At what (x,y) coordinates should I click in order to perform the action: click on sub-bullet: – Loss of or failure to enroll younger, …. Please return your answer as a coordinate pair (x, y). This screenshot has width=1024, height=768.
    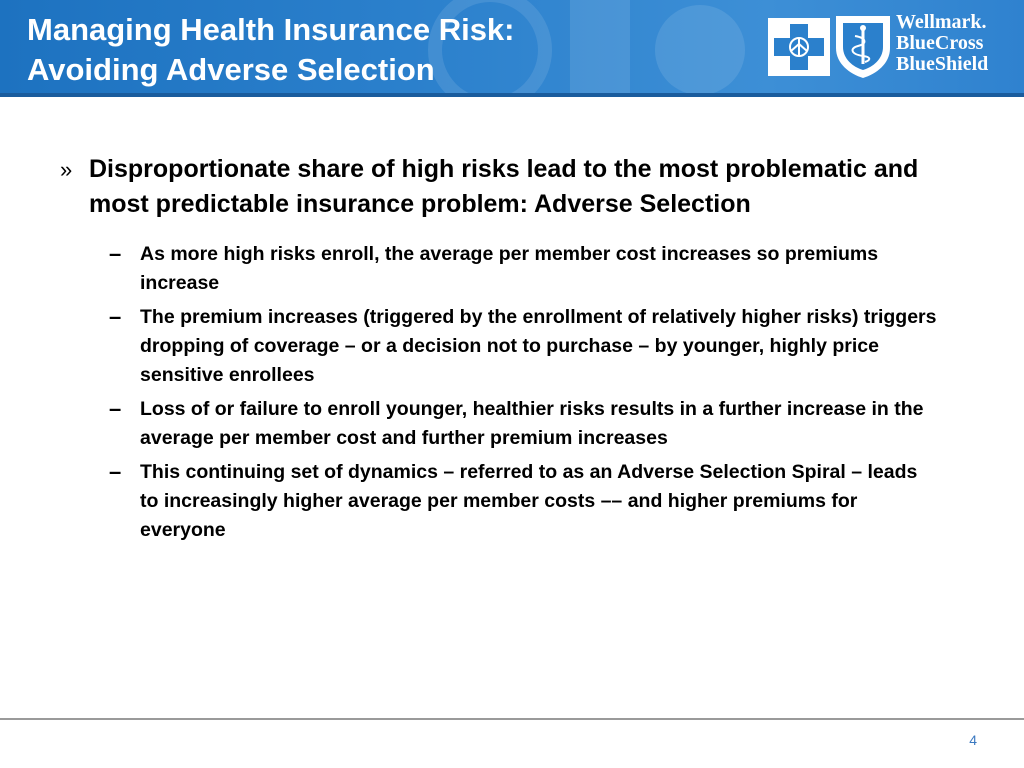
    Looking at the image, I should click on (500, 424).